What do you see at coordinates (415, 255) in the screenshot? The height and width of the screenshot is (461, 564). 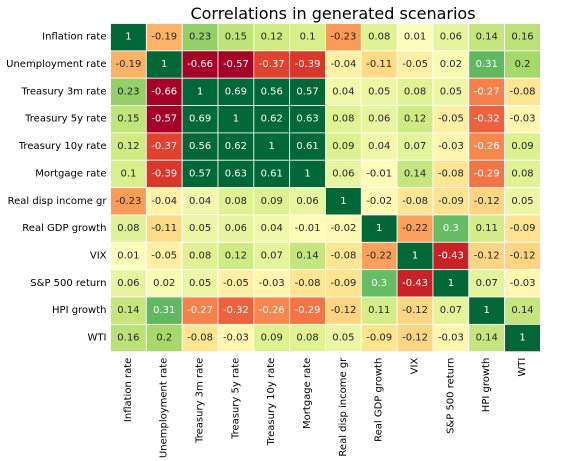 I see `cell-value-label-r8-c8: 1` at bounding box center [415, 255].